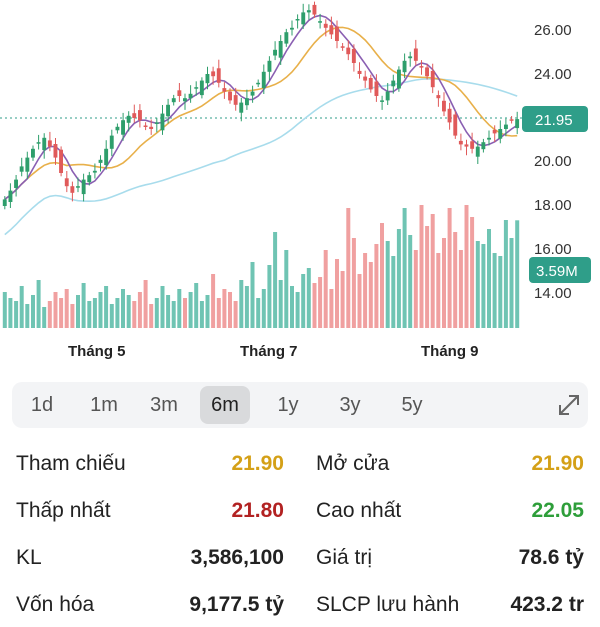 This screenshot has width=600, height=627. I want to click on range-5y-button: 5y, so click(412, 405).